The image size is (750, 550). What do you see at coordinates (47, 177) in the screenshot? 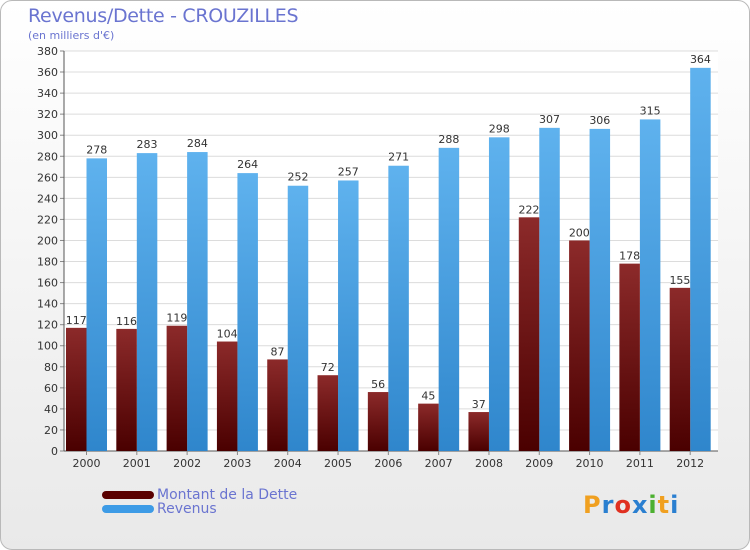
I see `y-tick-label: 260` at bounding box center [47, 177].